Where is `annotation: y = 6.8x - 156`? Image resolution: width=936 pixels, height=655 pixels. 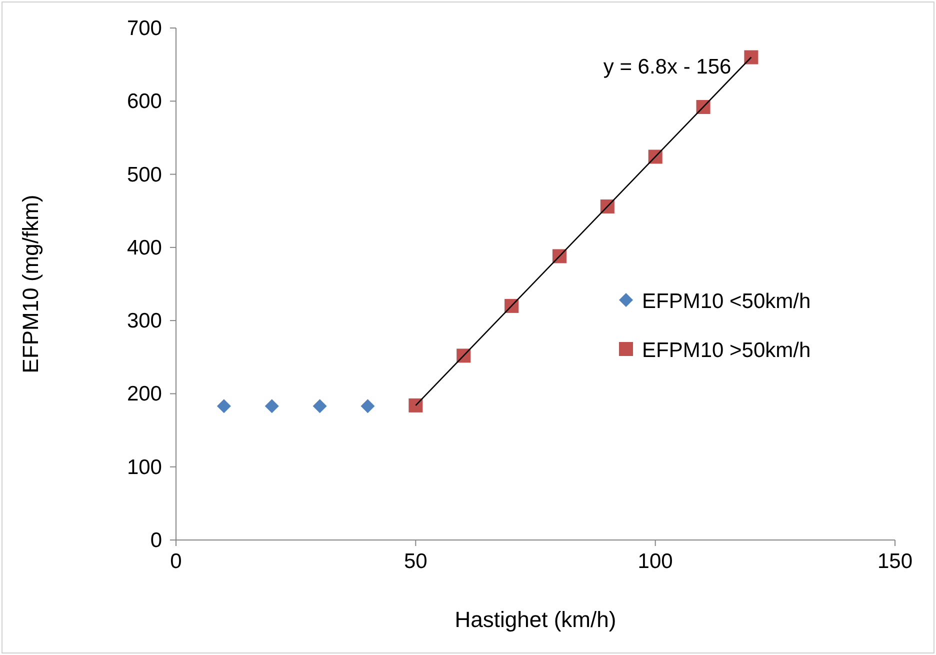 annotation: y = 6.8x - 156 is located at coordinates (667, 66).